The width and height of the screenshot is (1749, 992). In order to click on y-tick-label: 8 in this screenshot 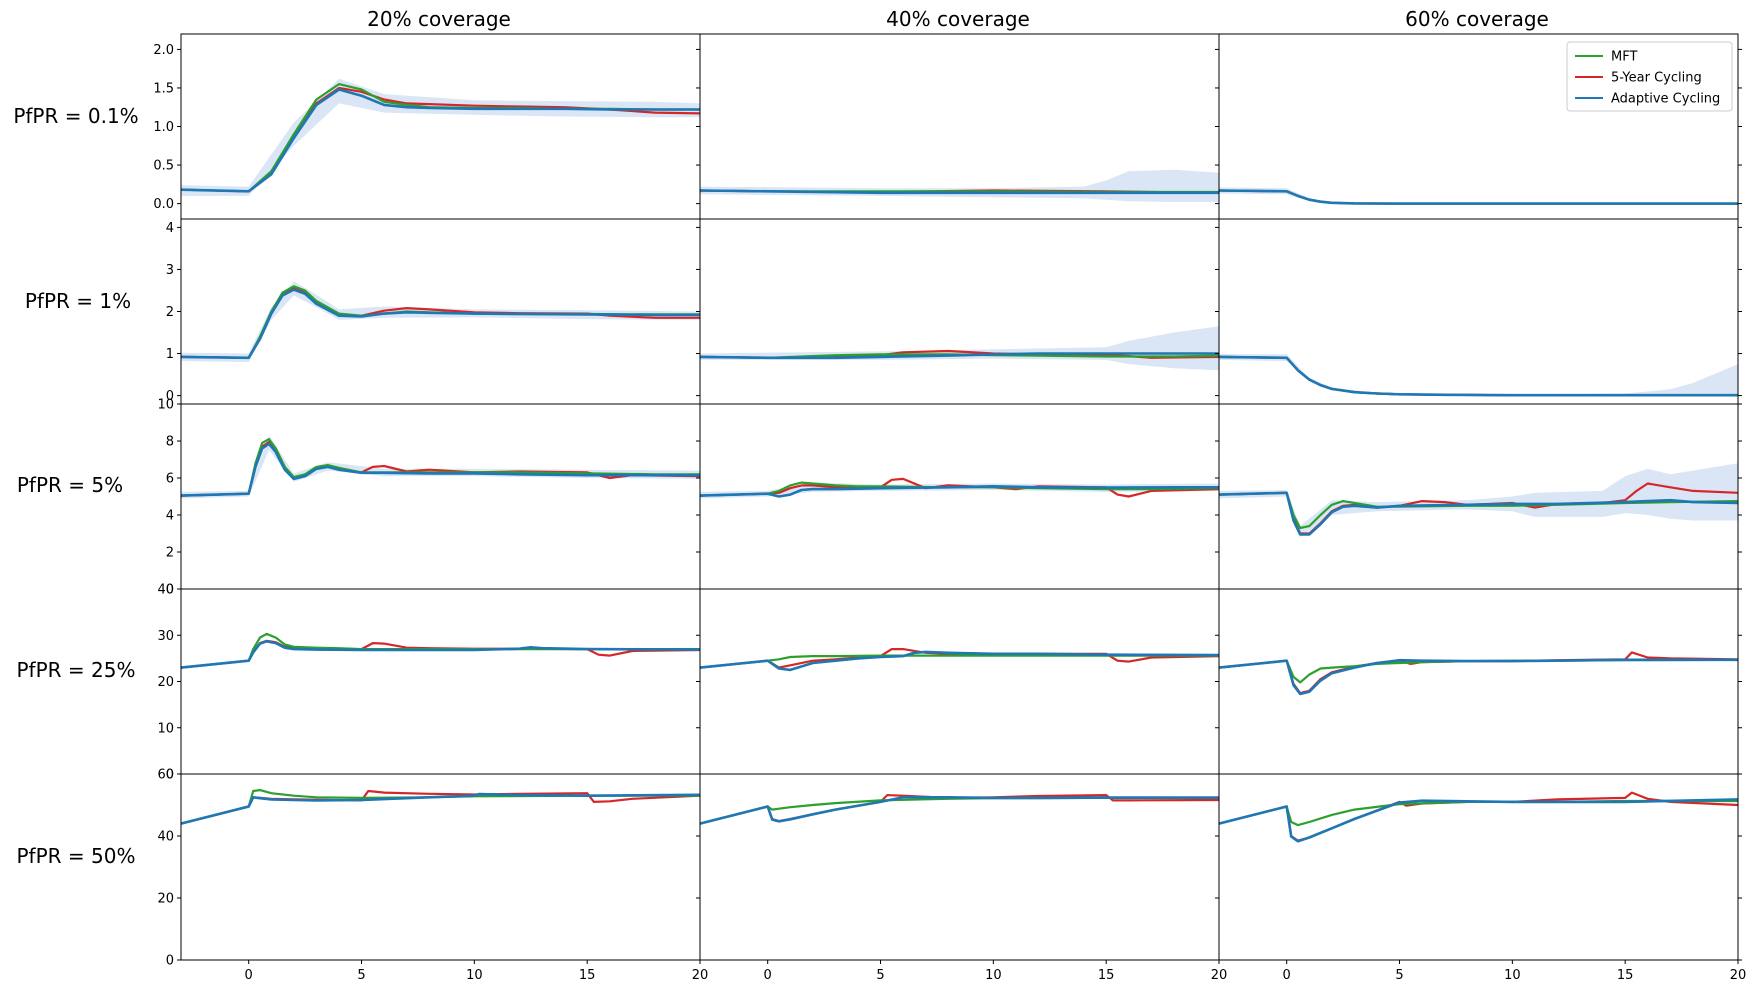, I will do `click(170, 442)`.